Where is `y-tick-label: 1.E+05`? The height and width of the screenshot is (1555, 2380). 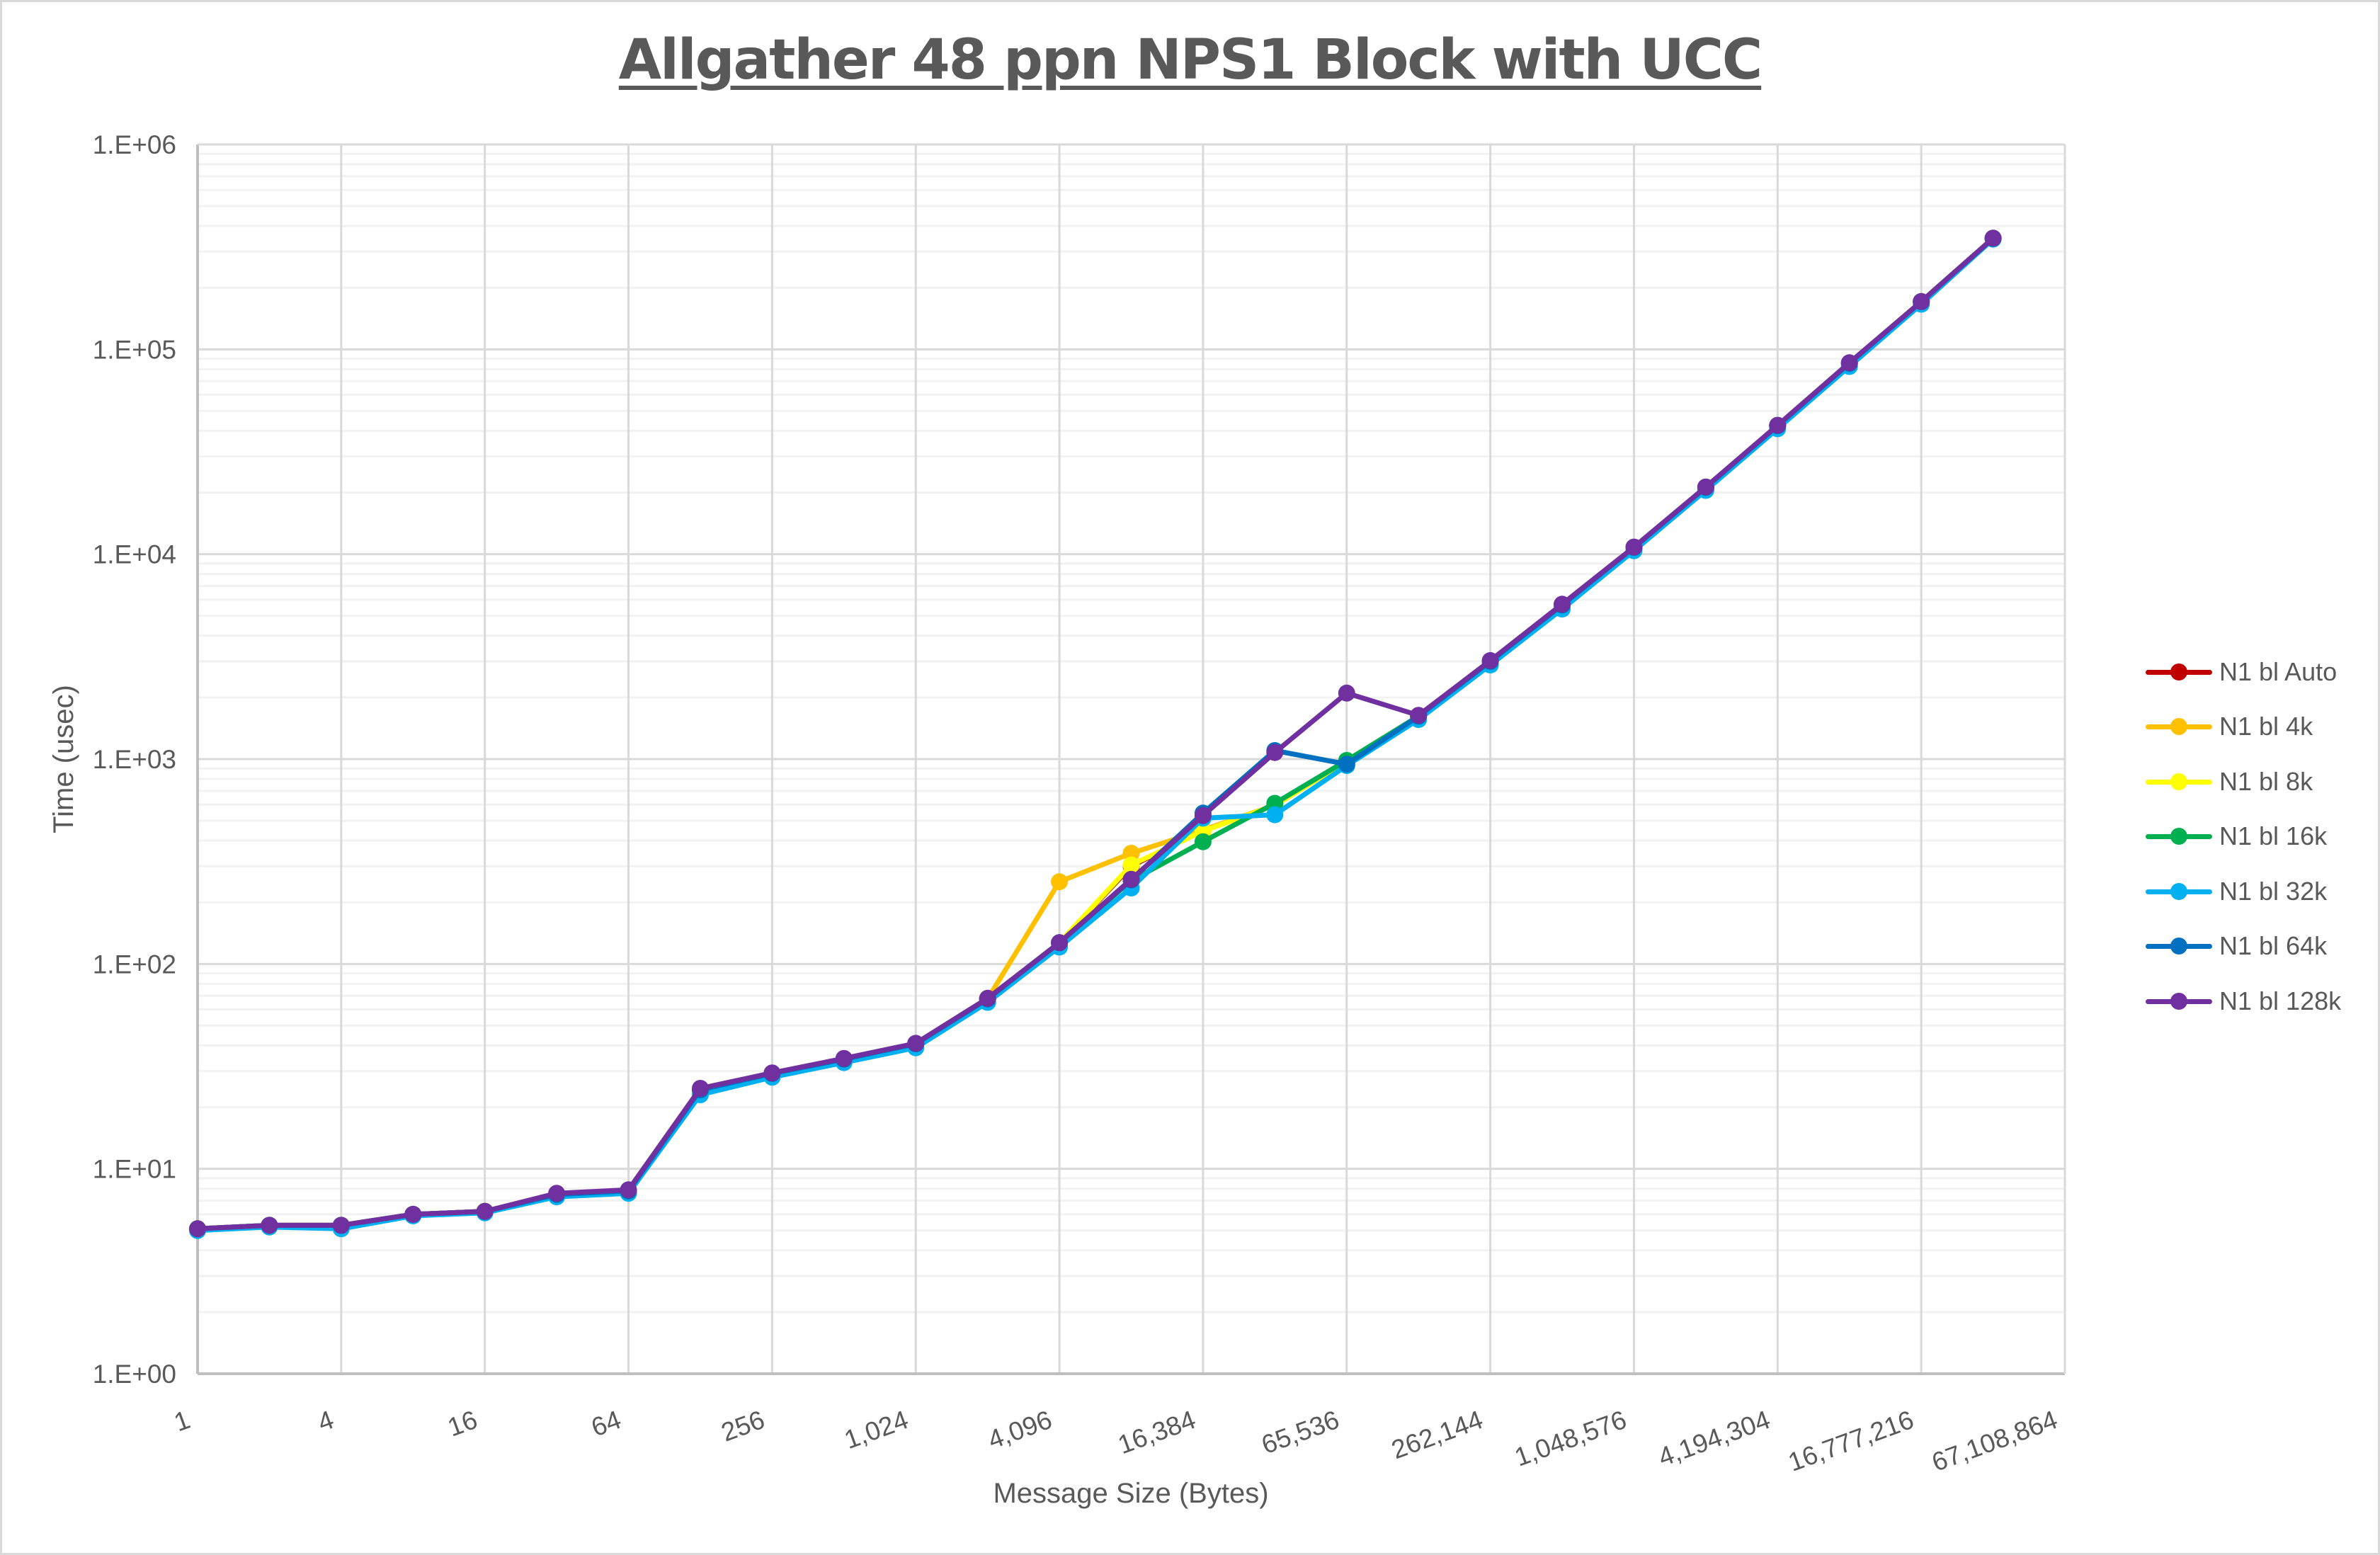
y-tick-label: 1.E+05 is located at coordinates (134, 349).